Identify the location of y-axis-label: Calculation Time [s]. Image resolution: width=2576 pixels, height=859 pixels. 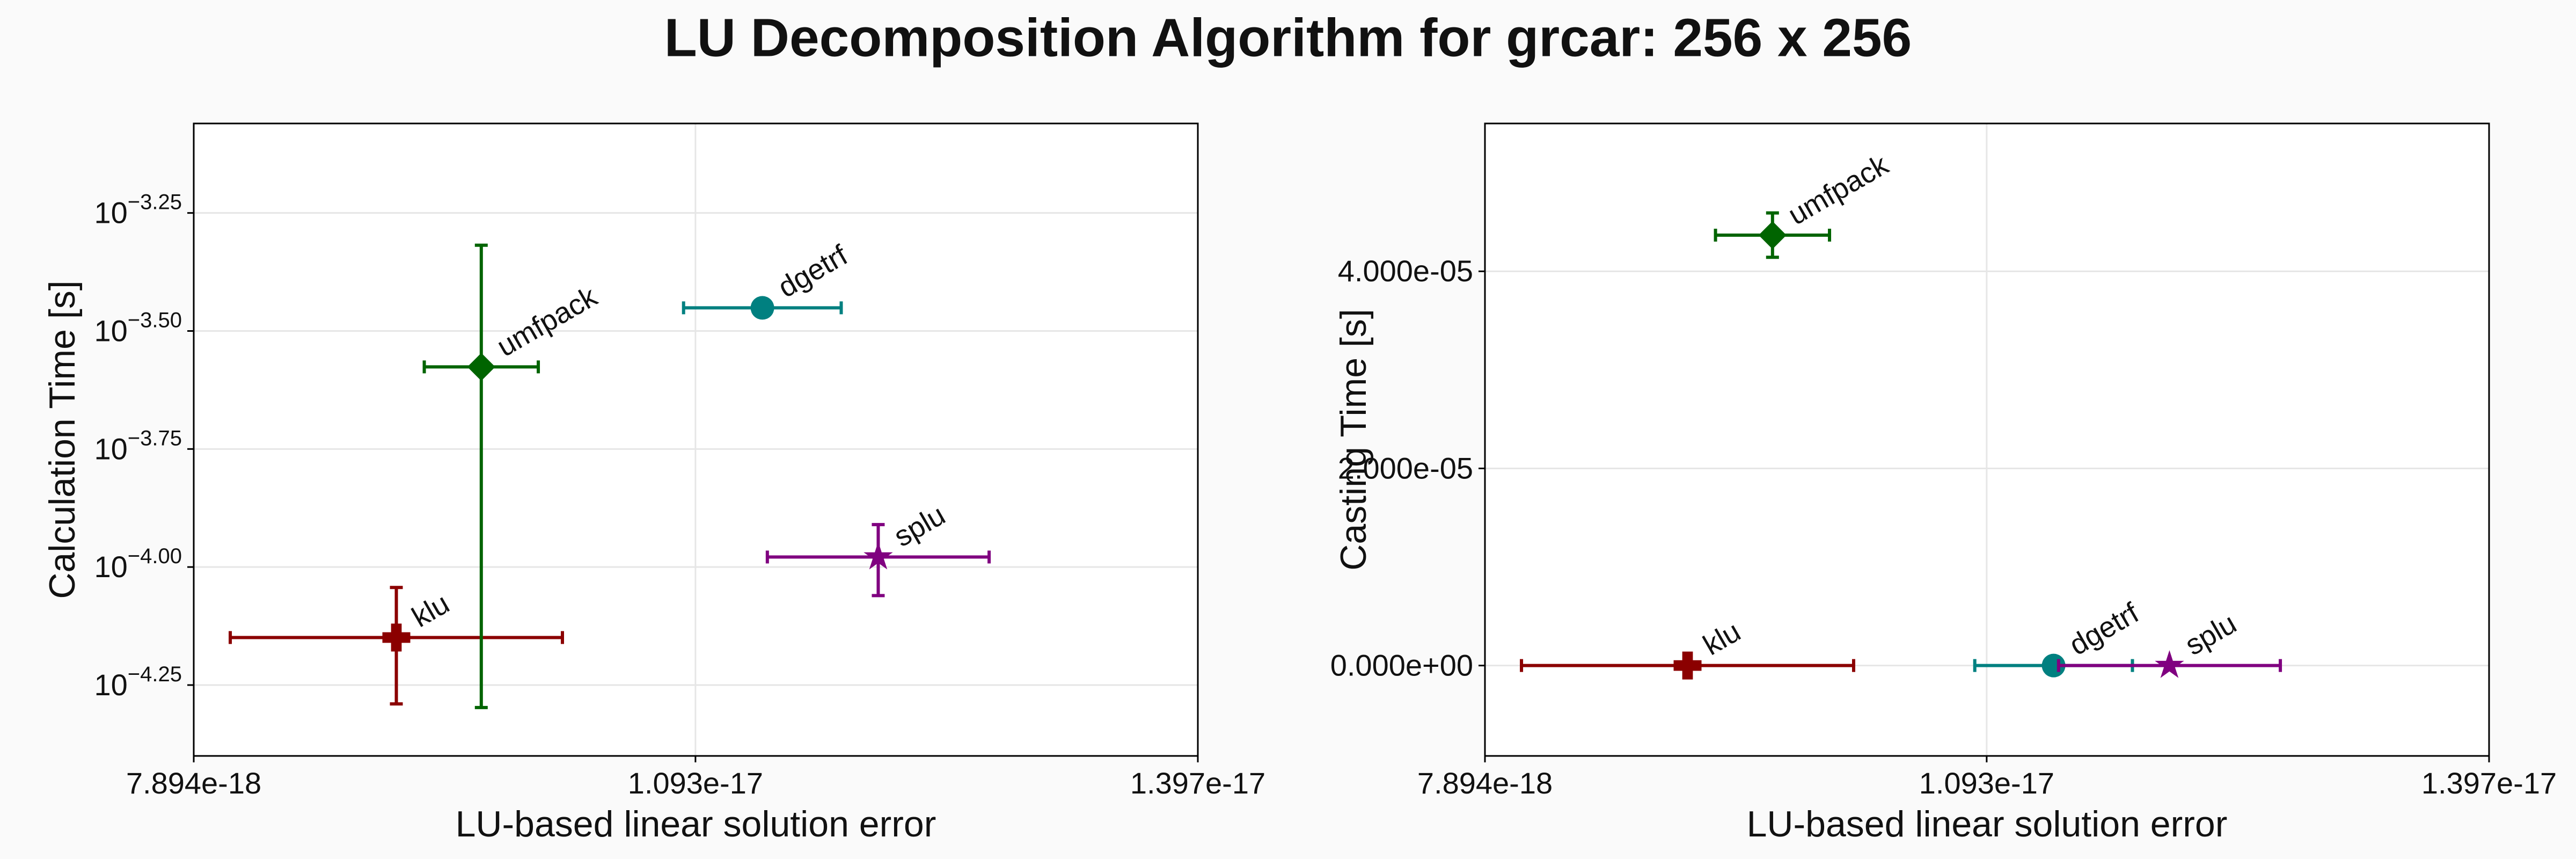
(62, 439).